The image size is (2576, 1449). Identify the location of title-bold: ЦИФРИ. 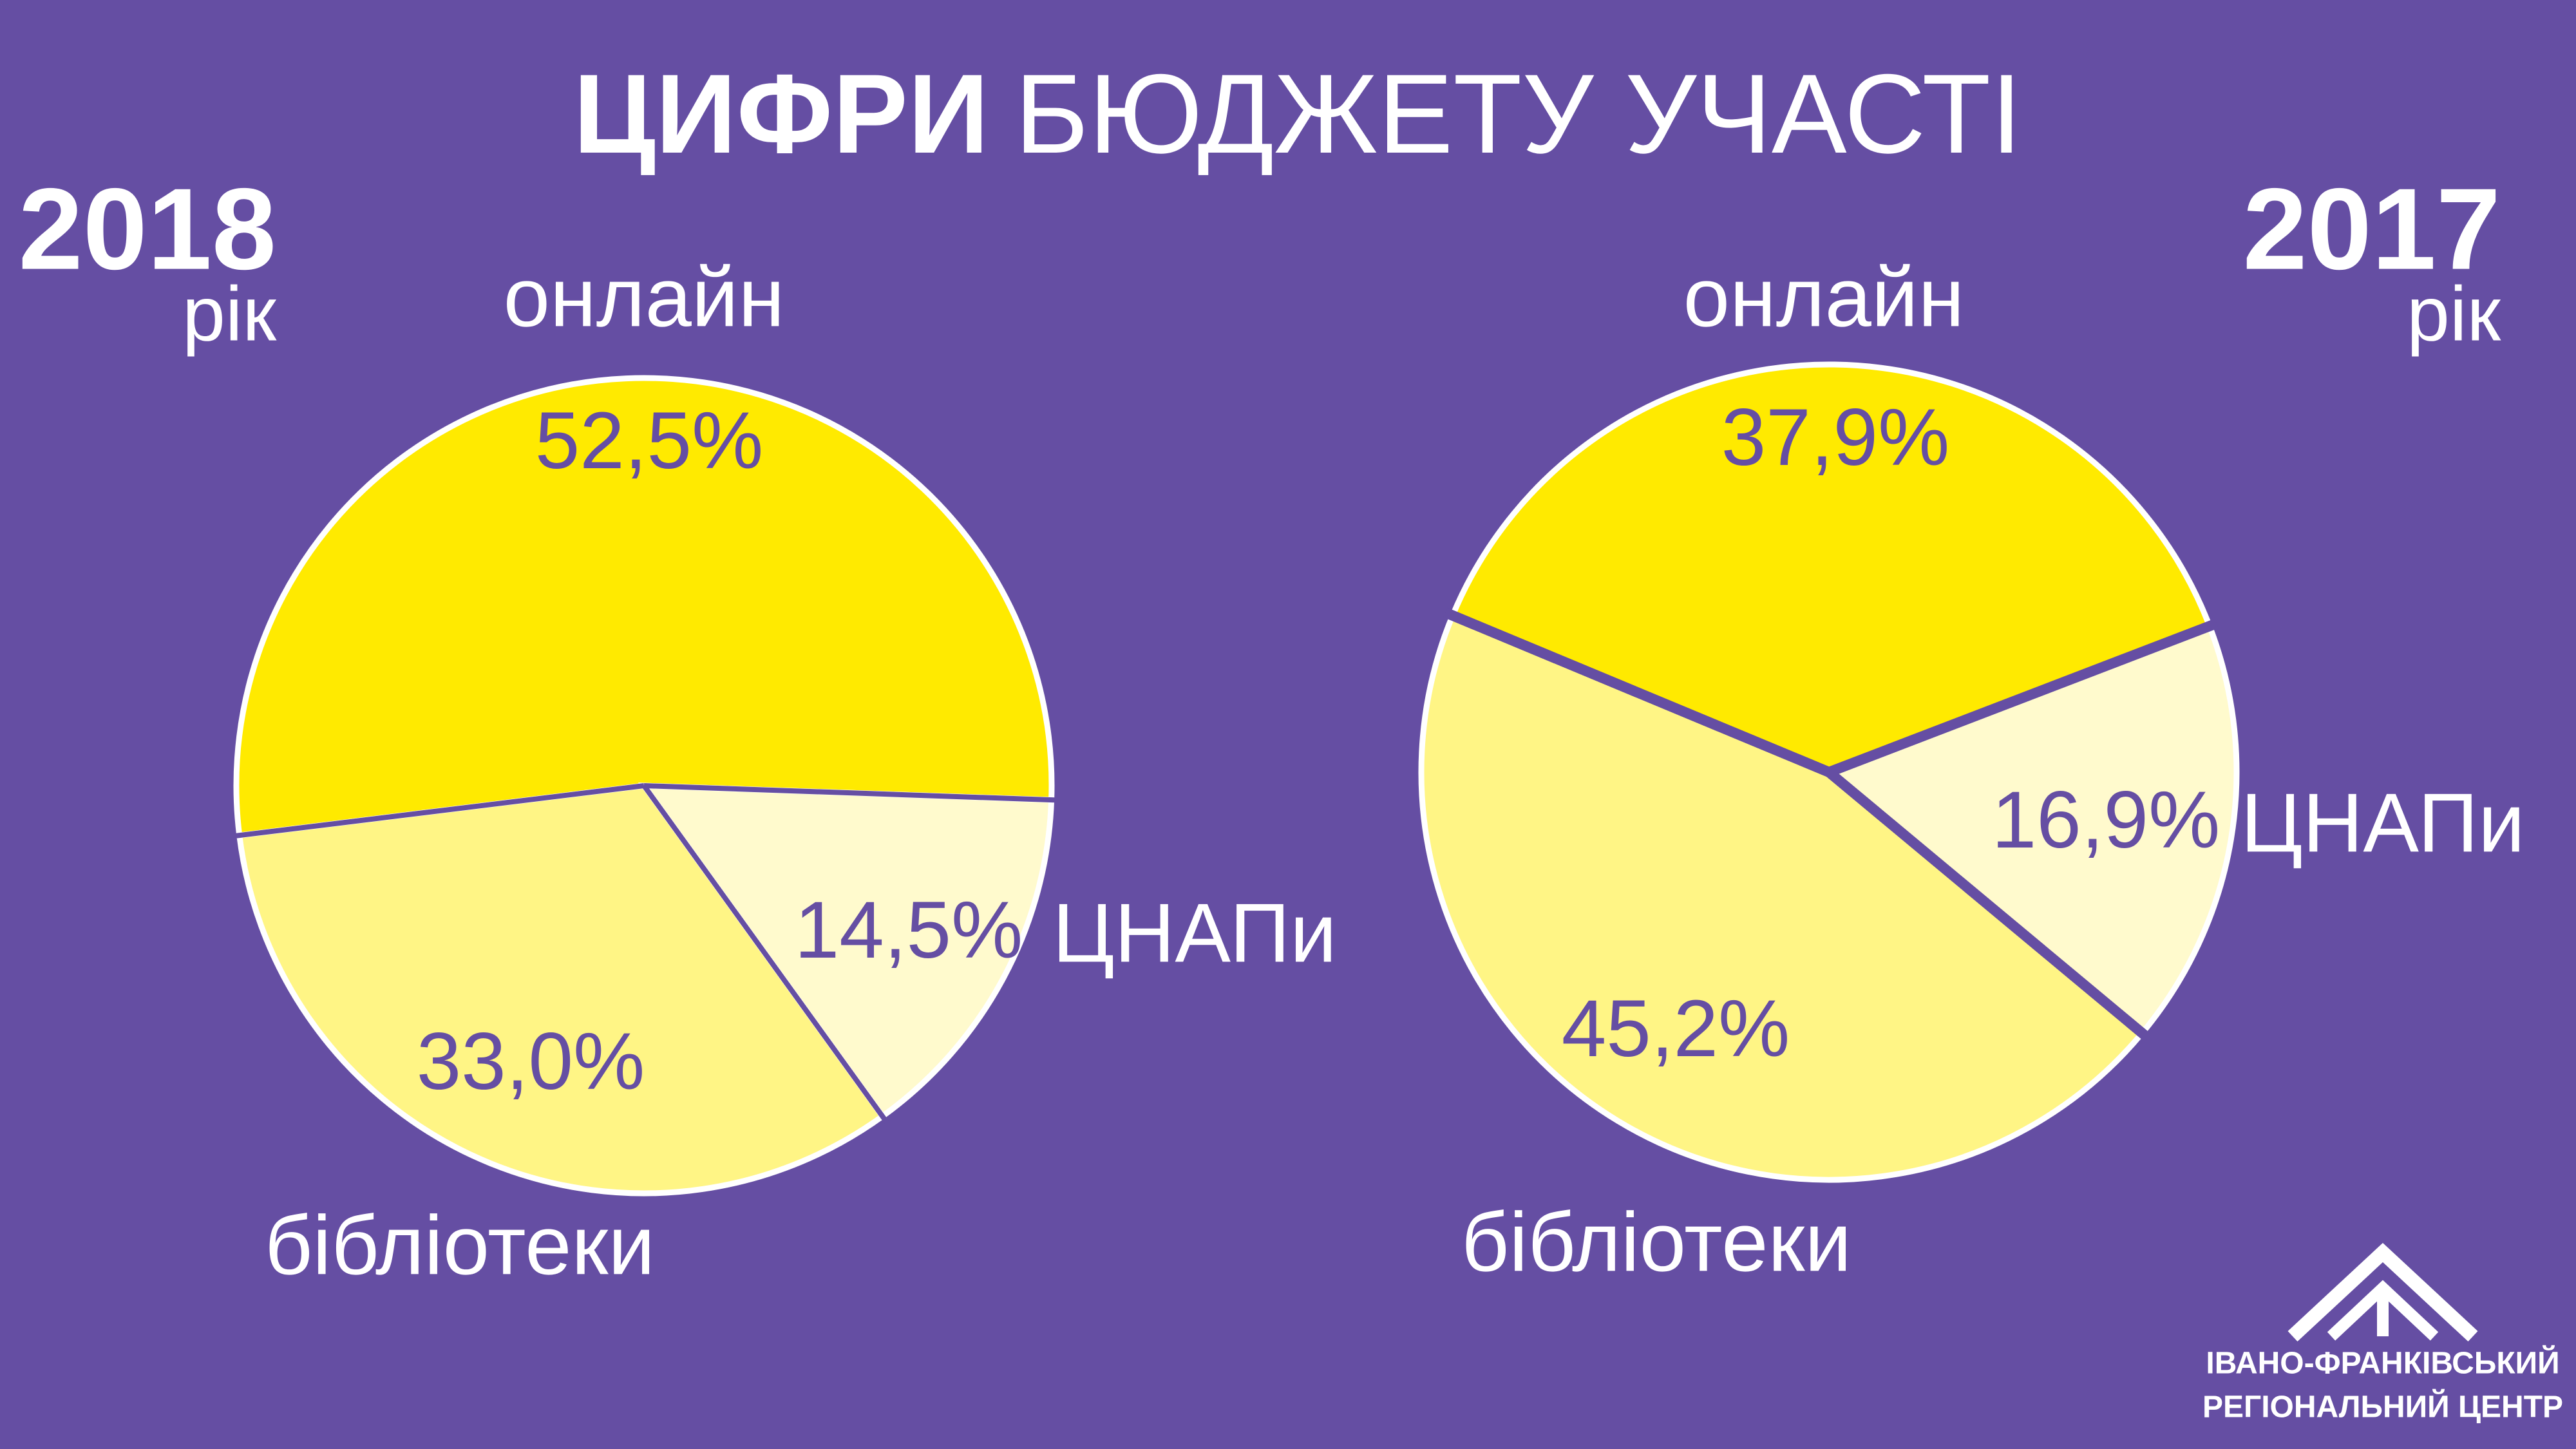
(781, 115).